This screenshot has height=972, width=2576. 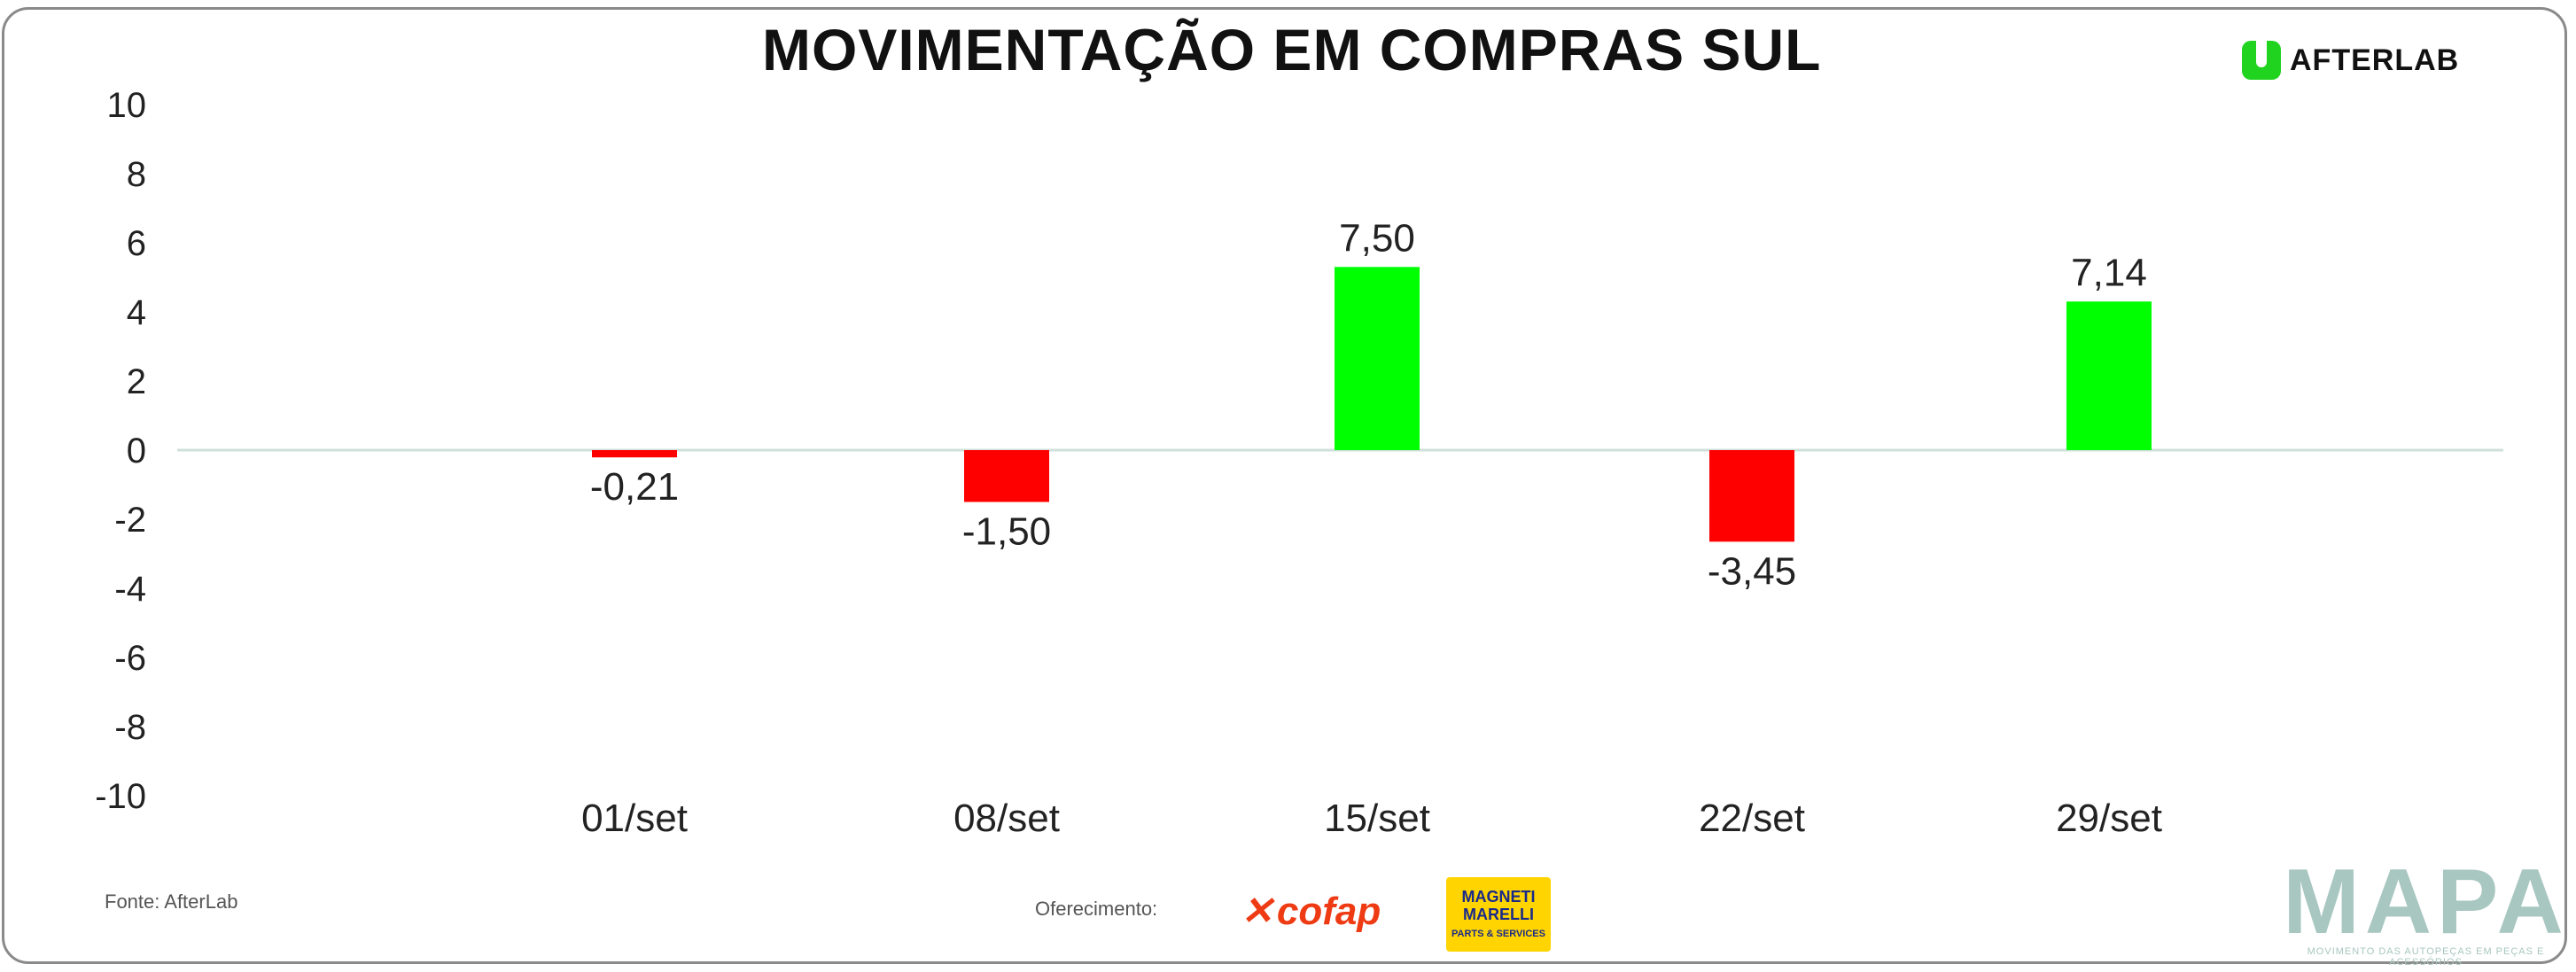 What do you see at coordinates (130, 589) in the screenshot?
I see `y-tick-label: -4` at bounding box center [130, 589].